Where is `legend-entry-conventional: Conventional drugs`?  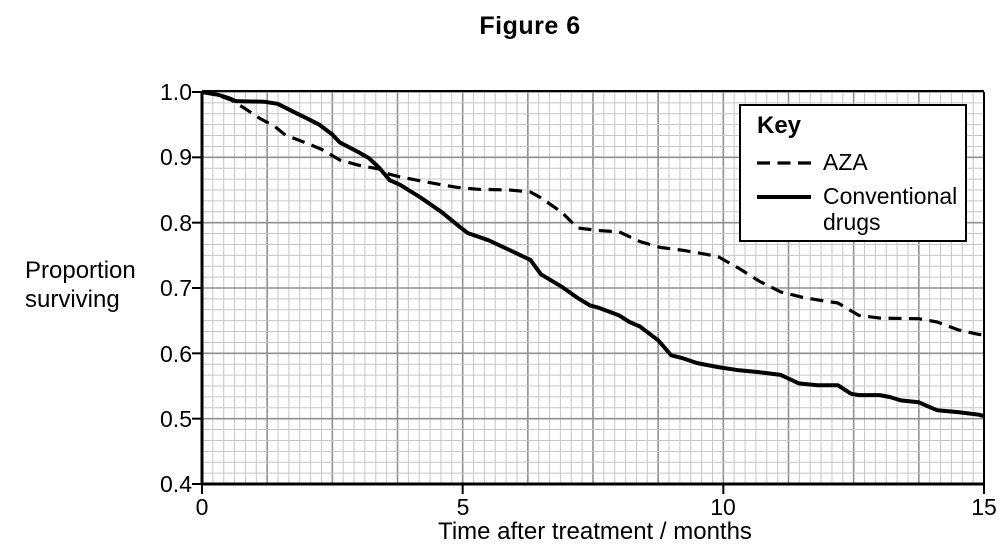
legend-entry-conventional: Conventional drugs is located at coordinates (861, 209).